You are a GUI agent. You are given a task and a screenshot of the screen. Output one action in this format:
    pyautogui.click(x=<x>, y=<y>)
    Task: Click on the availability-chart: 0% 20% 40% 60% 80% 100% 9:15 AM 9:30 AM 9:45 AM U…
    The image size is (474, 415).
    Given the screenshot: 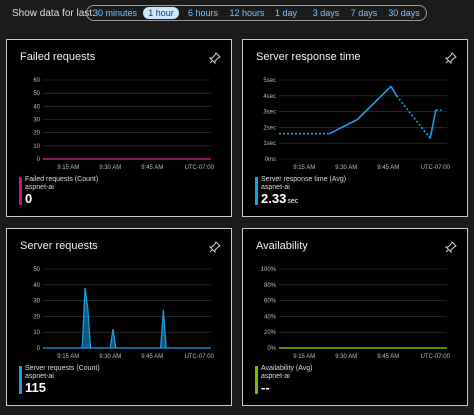 What is the action you would take?
    pyautogui.click(x=356, y=313)
    